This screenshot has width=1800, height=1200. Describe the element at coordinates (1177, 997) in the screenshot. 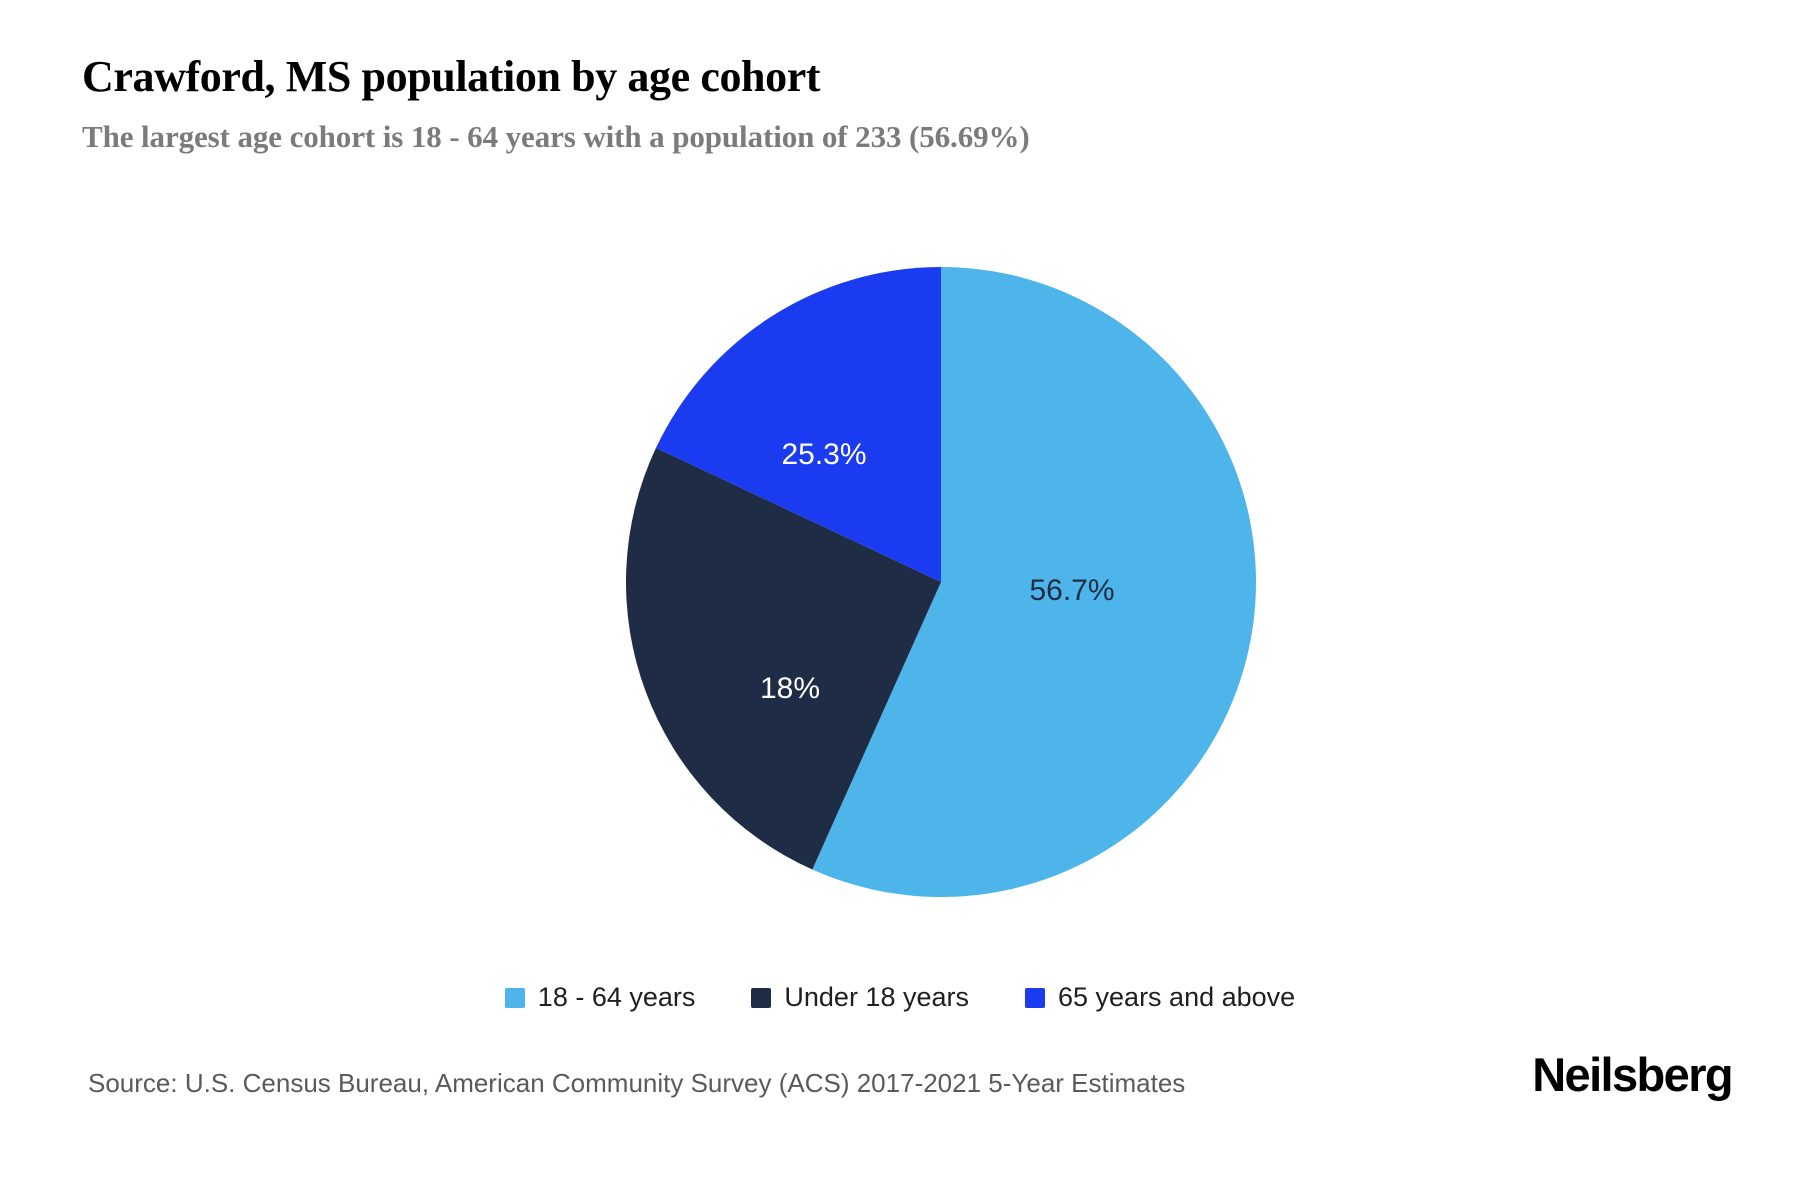

I see `legend-item-label: 65 years and above` at that location.